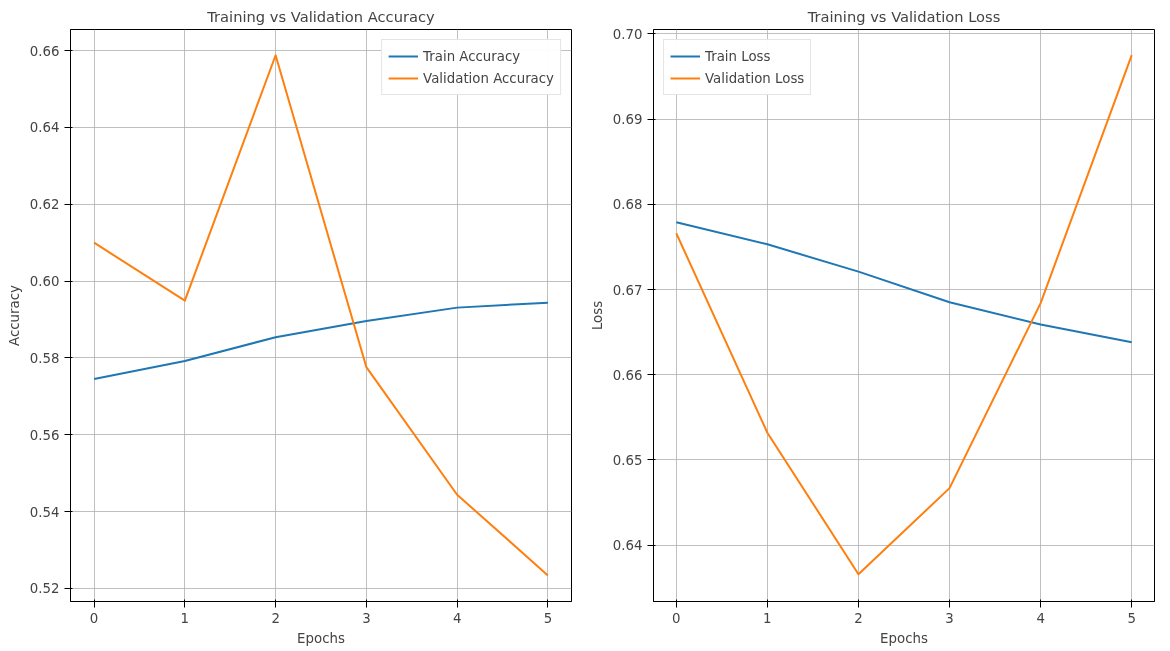 The image size is (1170, 651). Describe the element at coordinates (44, 282) in the screenshot. I see `y-tick-label: 0.60` at that location.